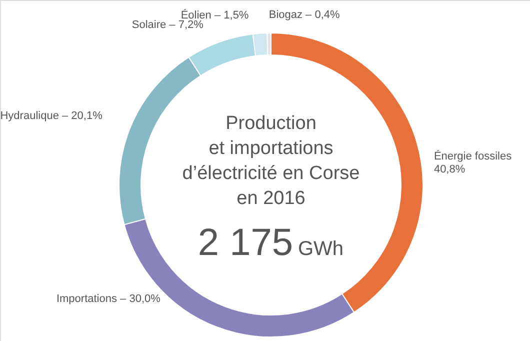  I want to click on slice-label: Énergie fossiles, so click(473, 156).